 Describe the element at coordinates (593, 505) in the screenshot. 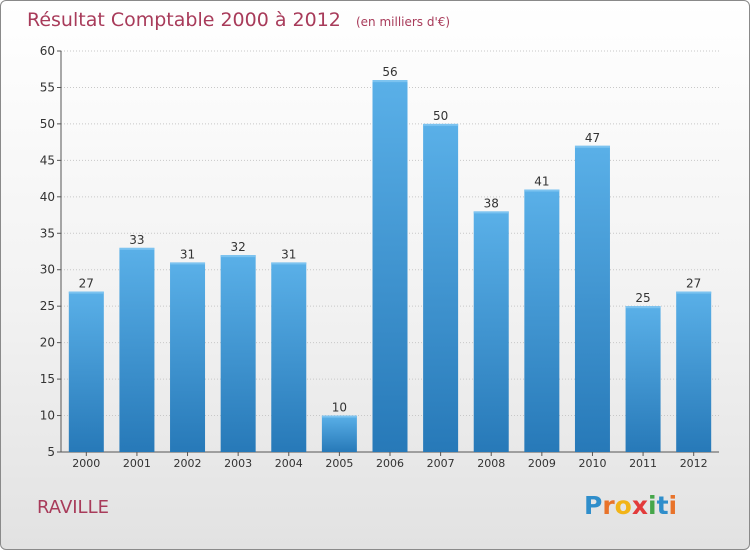

I see `logo-letter: P` at that location.